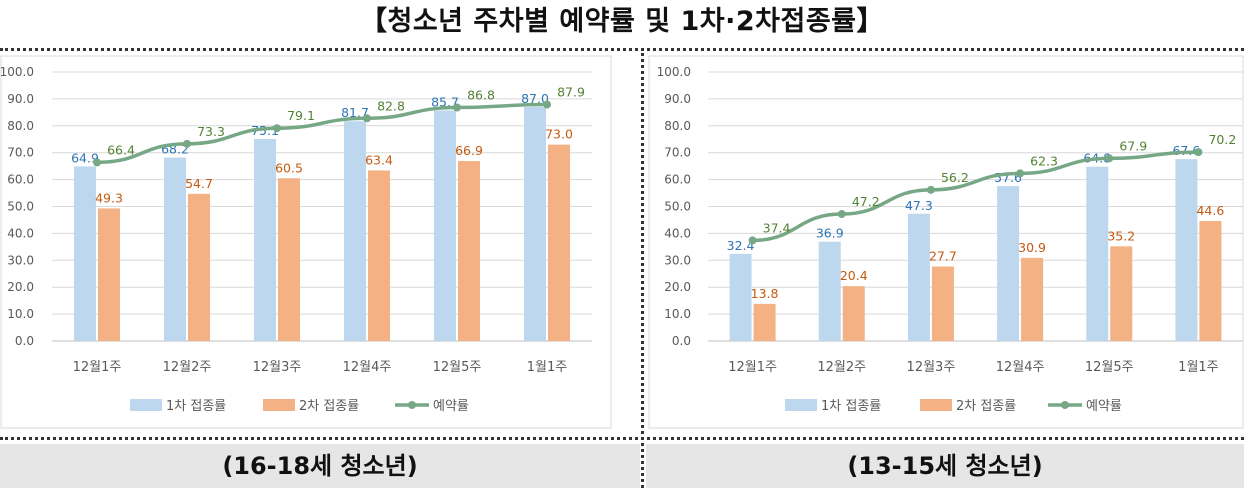 The width and height of the screenshot is (1244, 488). What do you see at coordinates (535, 98) in the screenshot?
I see `left-label-dose1: 87.0` at bounding box center [535, 98].